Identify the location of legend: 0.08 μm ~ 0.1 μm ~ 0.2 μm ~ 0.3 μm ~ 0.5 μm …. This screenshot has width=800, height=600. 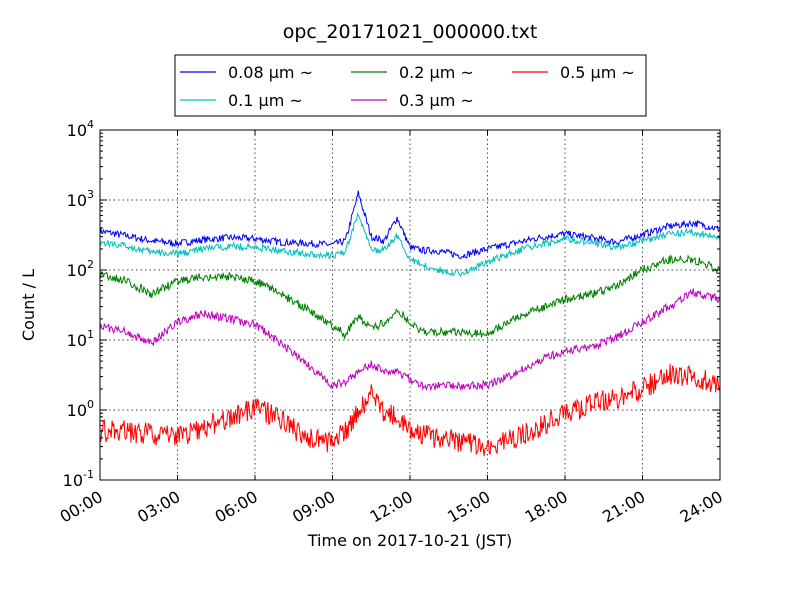
(410, 85).